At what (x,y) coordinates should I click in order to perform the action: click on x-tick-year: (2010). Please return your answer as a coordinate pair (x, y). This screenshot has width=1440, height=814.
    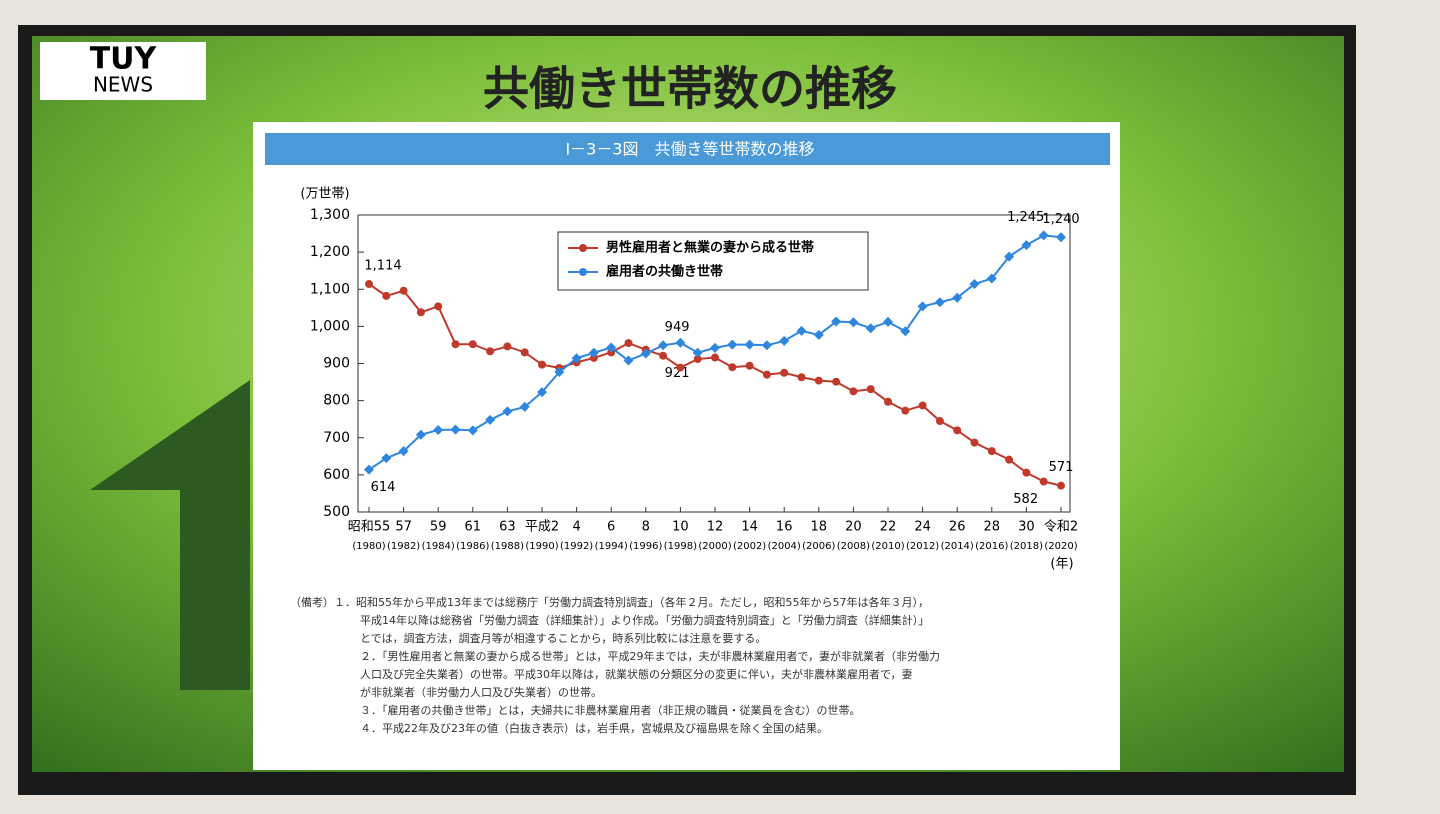
    Looking at the image, I should click on (887, 546).